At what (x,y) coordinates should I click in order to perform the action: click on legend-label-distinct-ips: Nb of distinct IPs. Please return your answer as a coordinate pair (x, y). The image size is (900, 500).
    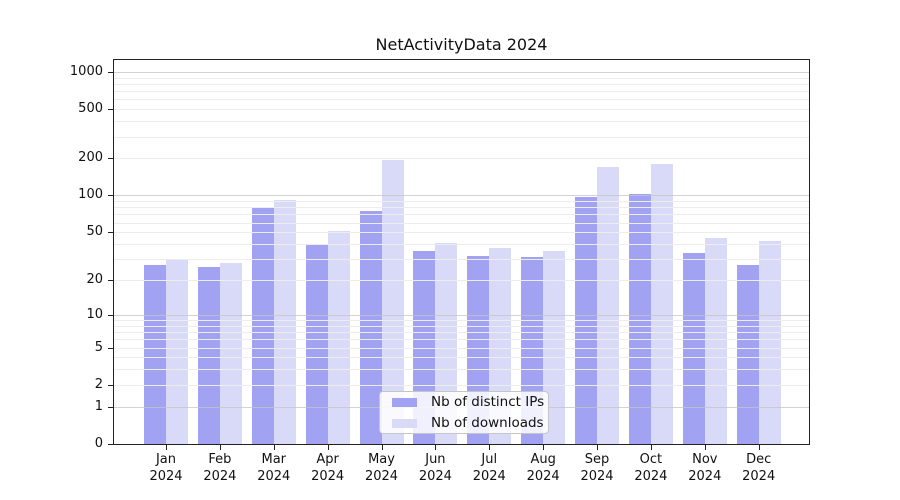
    Looking at the image, I should click on (488, 402).